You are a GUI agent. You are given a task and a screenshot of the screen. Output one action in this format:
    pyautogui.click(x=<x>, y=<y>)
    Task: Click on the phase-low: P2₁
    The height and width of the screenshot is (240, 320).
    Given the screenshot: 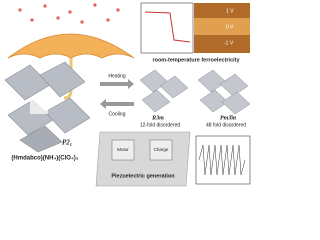 What is the action you would take?
    pyautogui.click(x=67, y=143)
    